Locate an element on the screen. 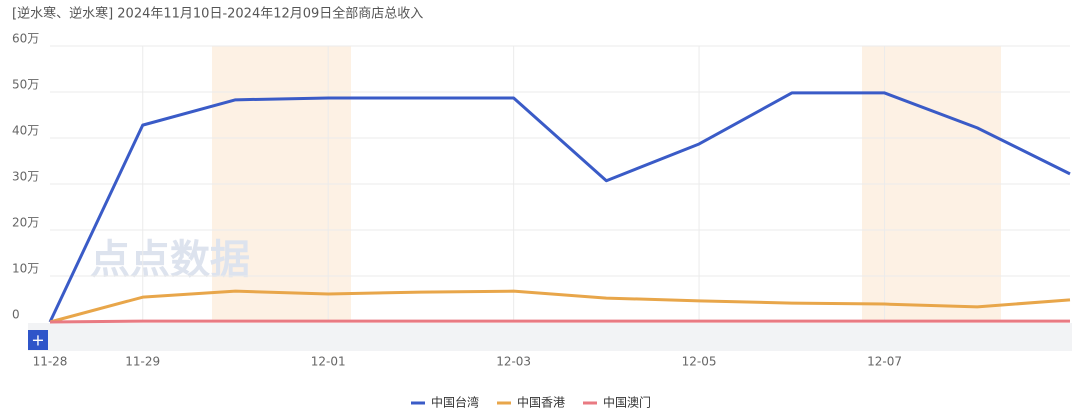 The width and height of the screenshot is (1080, 416). y-tick-label: 40万 is located at coordinates (25, 131).